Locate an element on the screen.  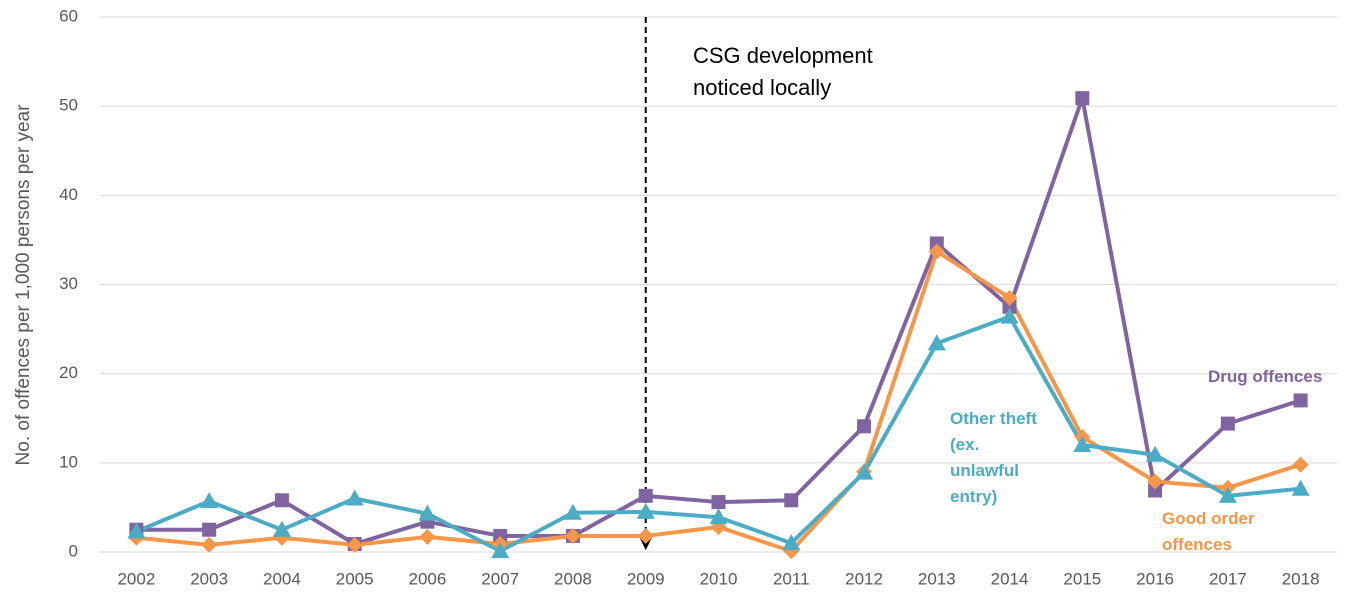
y-tick-label: 10 is located at coordinates (68, 461).